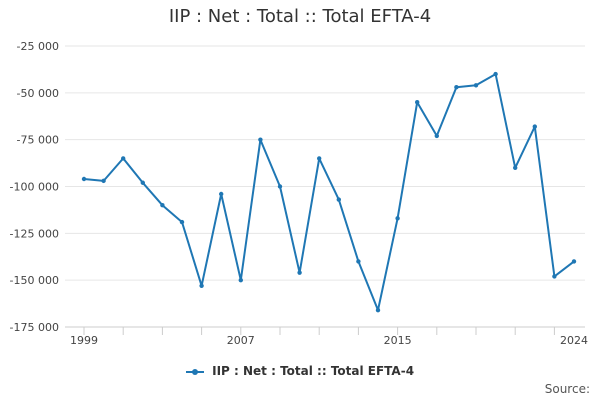 Image resolution: width=600 pixels, height=400 pixels. I want to click on x-tick-label: 2007, so click(241, 340).